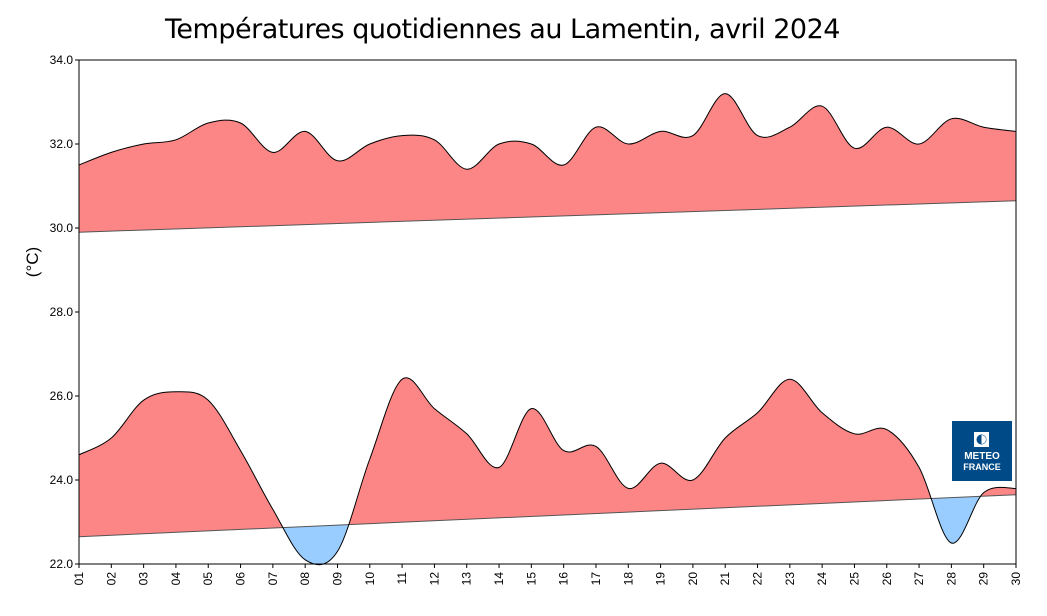  Describe the element at coordinates (434, 579) in the screenshot. I see `x-tick-label: 12` at that location.